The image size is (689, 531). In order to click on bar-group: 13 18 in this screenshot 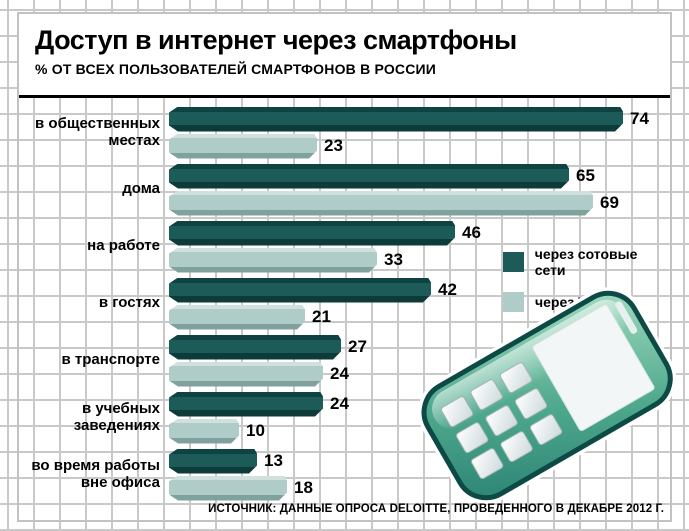, I will do `click(419, 474)`.